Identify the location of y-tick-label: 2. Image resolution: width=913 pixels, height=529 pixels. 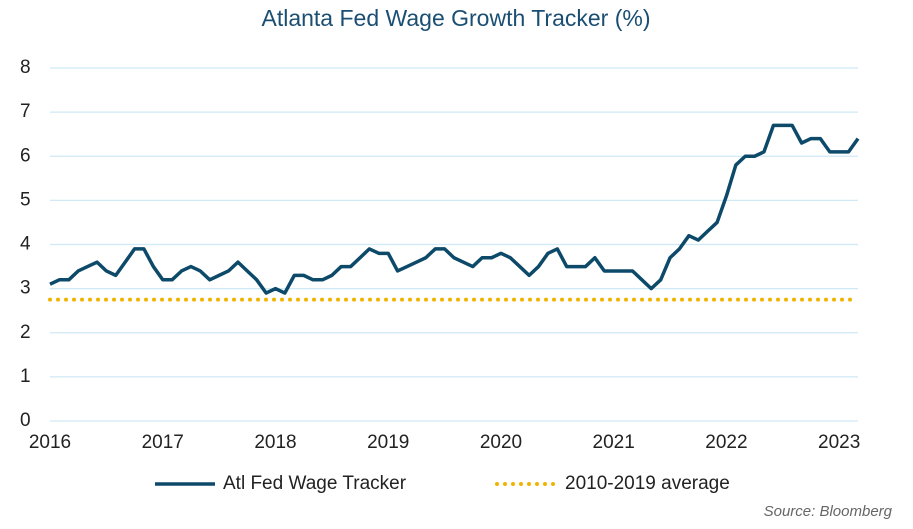
(25, 332).